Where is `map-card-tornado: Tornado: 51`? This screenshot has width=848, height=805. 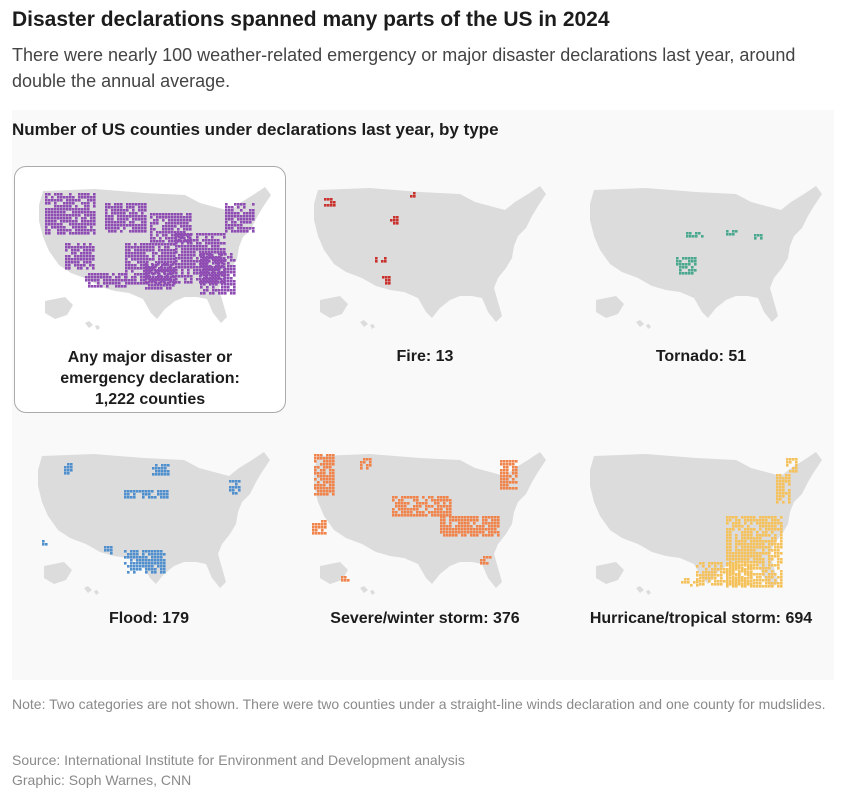
map-card-tornado: Tornado: 51 is located at coordinates (701, 288).